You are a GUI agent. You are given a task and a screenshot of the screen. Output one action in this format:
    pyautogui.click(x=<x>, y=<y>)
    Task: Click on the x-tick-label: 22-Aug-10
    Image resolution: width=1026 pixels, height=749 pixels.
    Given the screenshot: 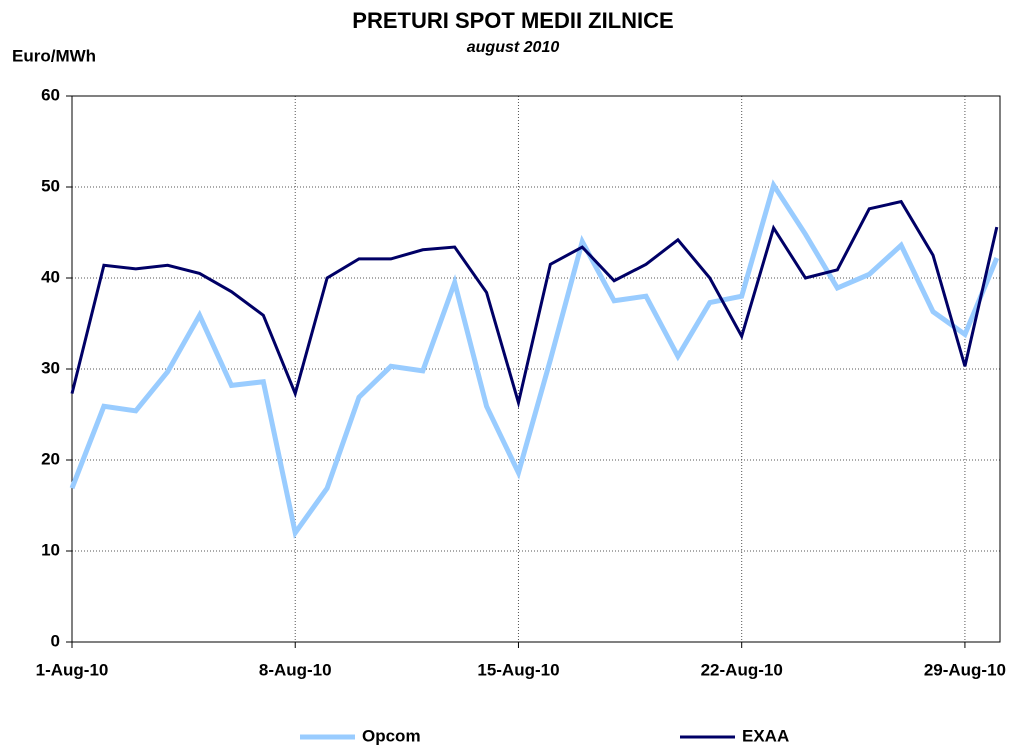 What is the action you would take?
    pyautogui.click(x=742, y=669)
    